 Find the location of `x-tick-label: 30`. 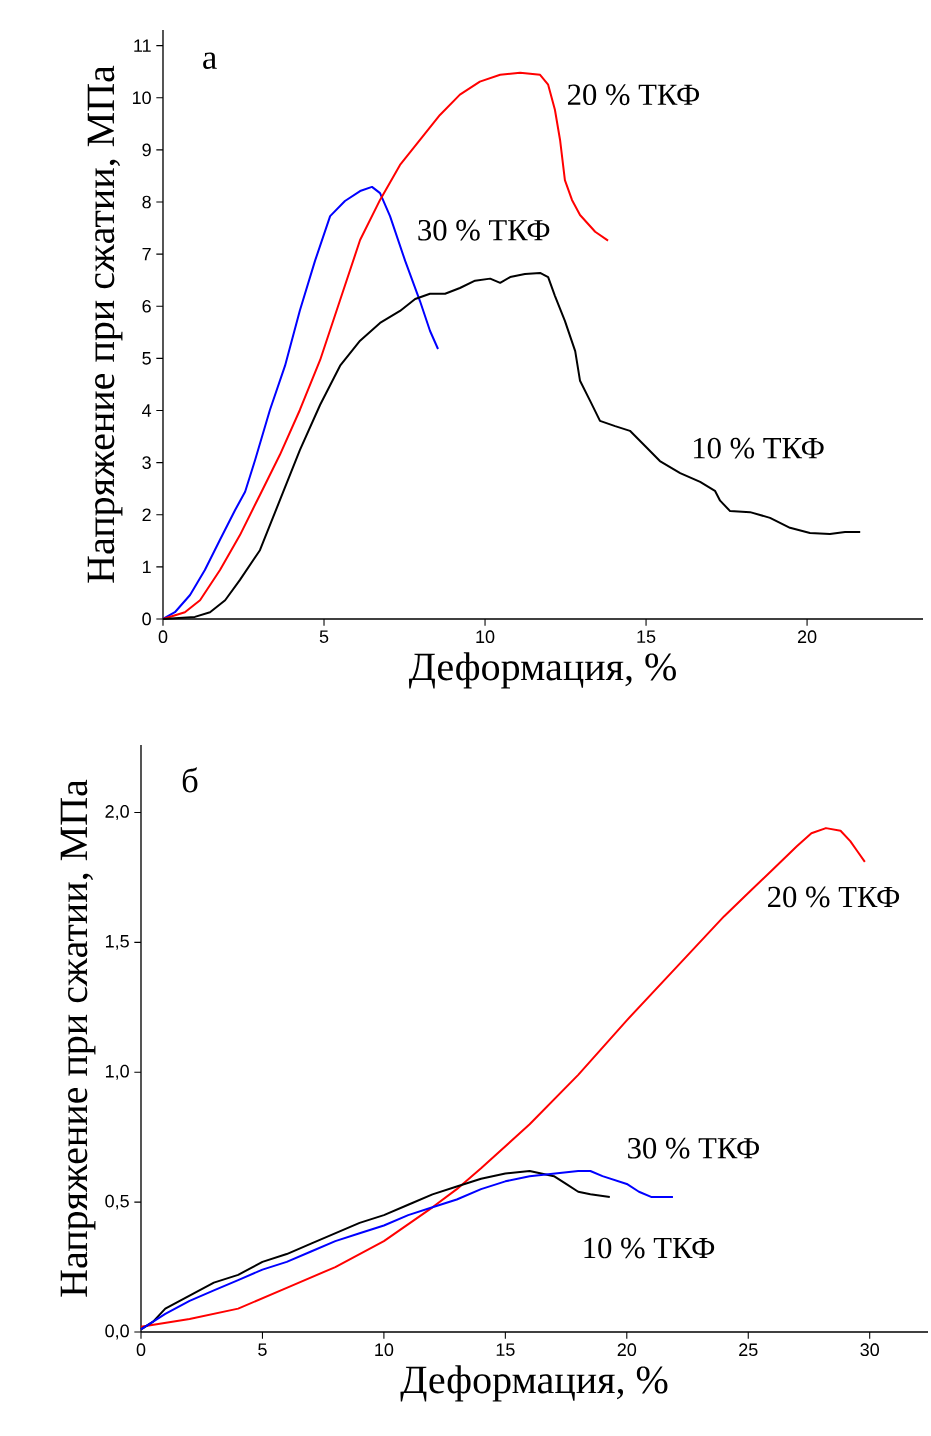

x-tick-label: 30 is located at coordinates (870, 1350).